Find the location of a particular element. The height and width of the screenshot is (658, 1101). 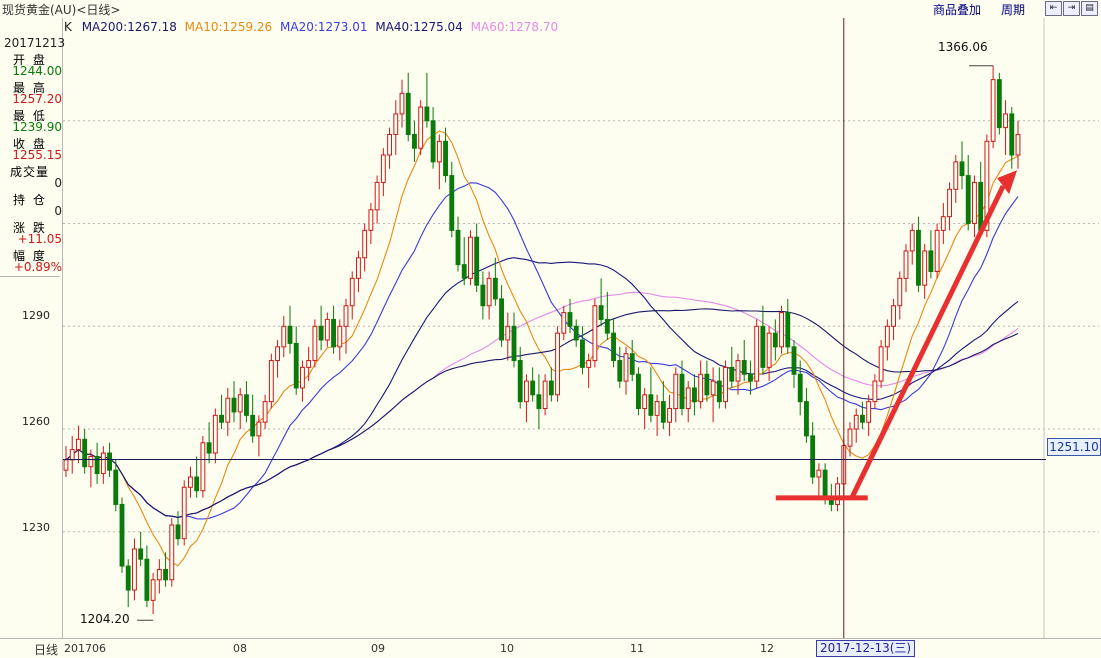

expand-icon: ⇥ is located at coordinates (1071, 8).